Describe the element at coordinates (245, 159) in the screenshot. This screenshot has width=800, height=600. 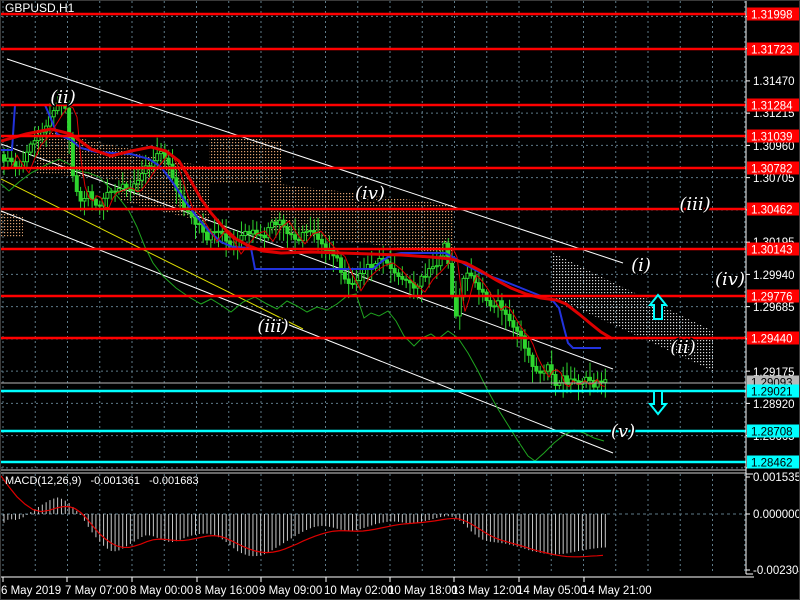
I see `ichimoku-cloud` at that location.